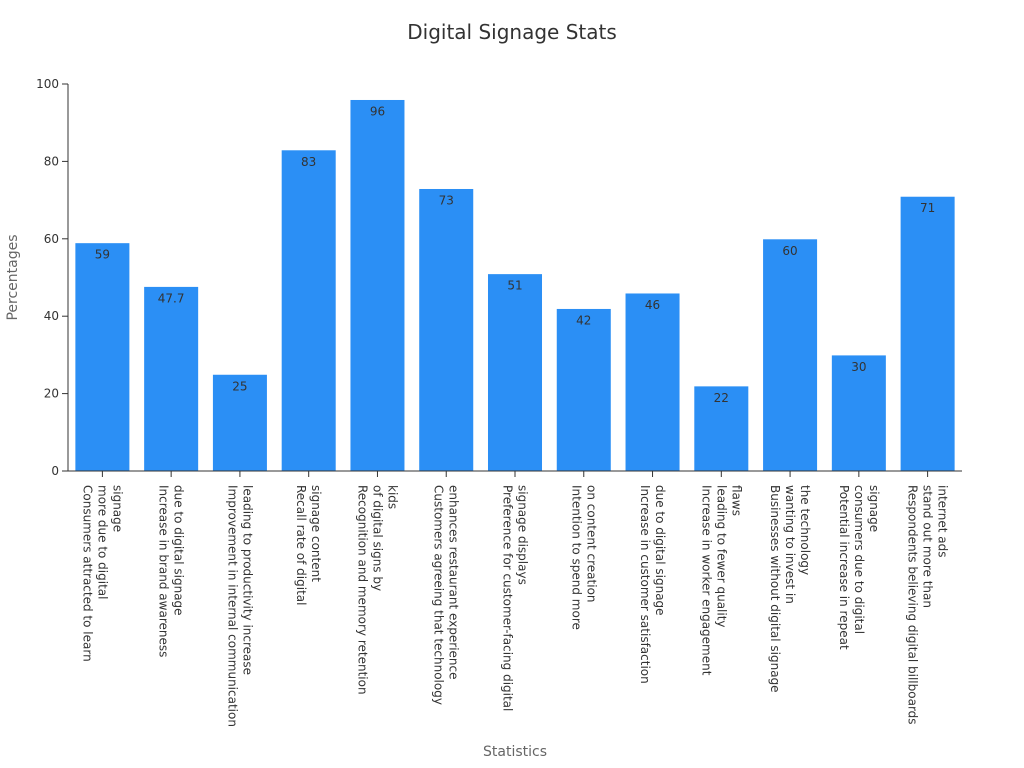 This screenshot has width=1024, height=768. I want to click on x-tick-label-line: Potential increase in repeat, so click(844, 567).